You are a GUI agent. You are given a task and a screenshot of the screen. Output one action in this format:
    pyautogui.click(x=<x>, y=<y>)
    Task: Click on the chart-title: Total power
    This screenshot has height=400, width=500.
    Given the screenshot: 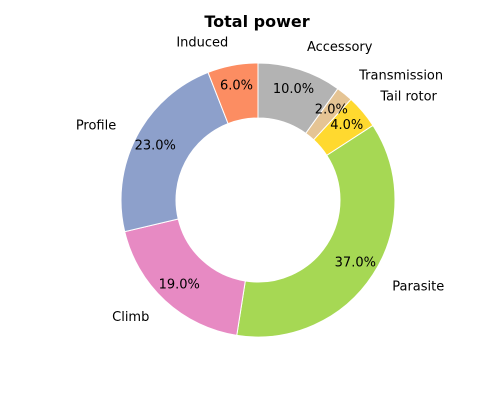 What is the action you would take?
    pyautogui.click(x=256, y=21)
    